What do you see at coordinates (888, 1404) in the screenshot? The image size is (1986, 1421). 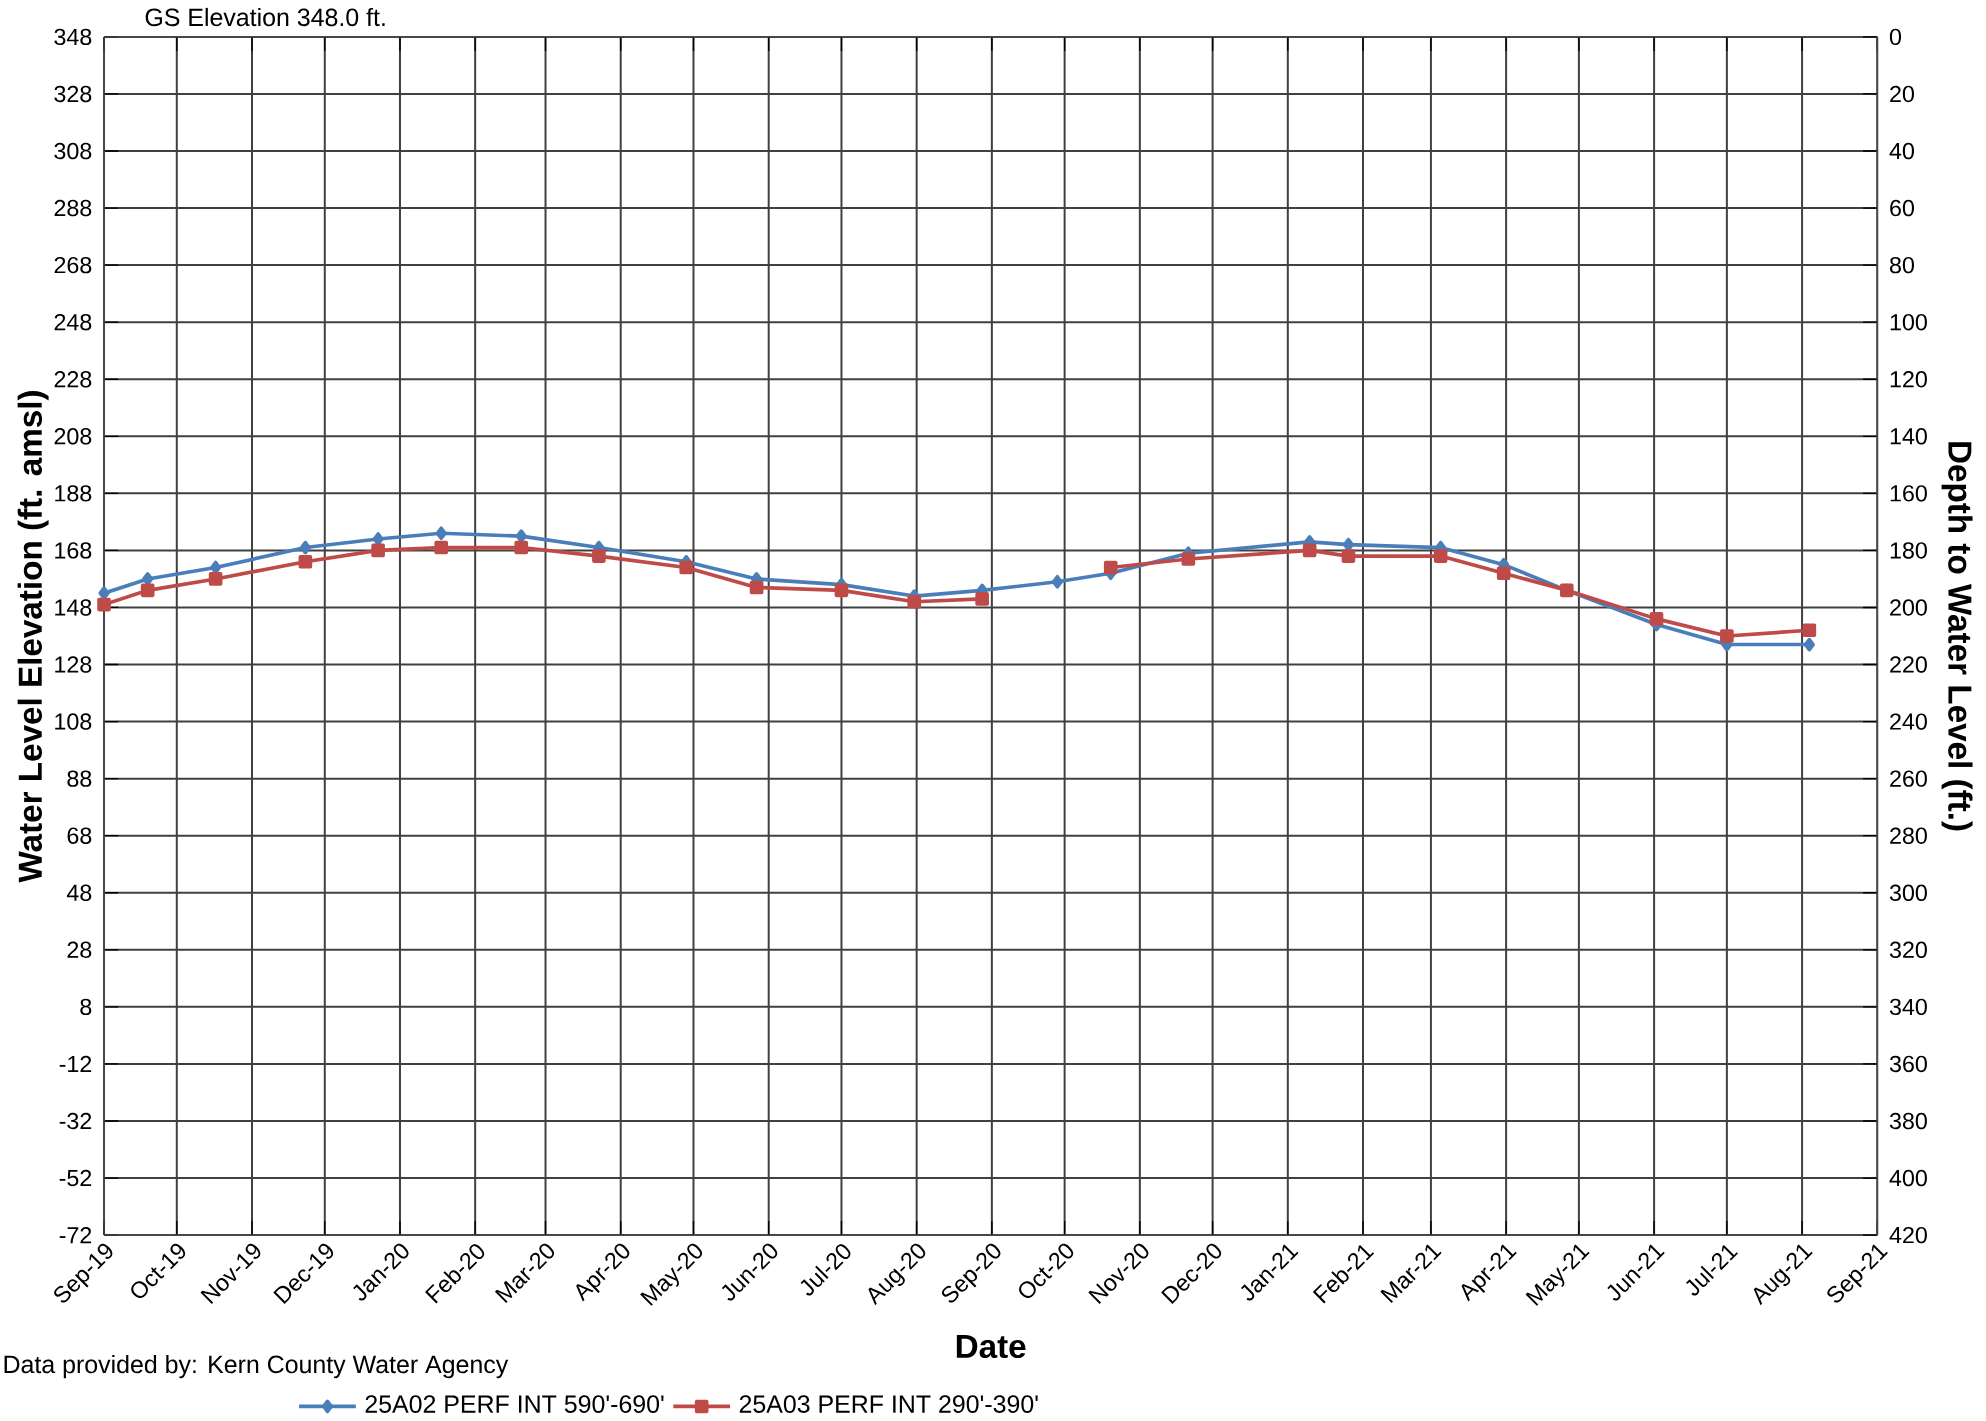 I see `legend-label: 25A03 PERF INT 290'-390'` at bounding box center [888, 1404].